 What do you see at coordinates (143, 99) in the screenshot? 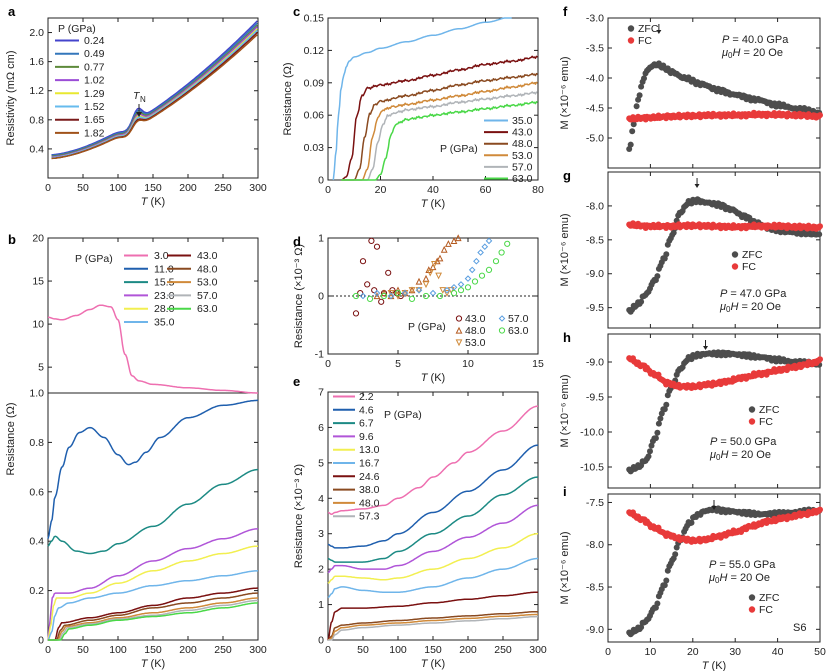
I see `tn-subscript: N` at bounding box center [143, 99].